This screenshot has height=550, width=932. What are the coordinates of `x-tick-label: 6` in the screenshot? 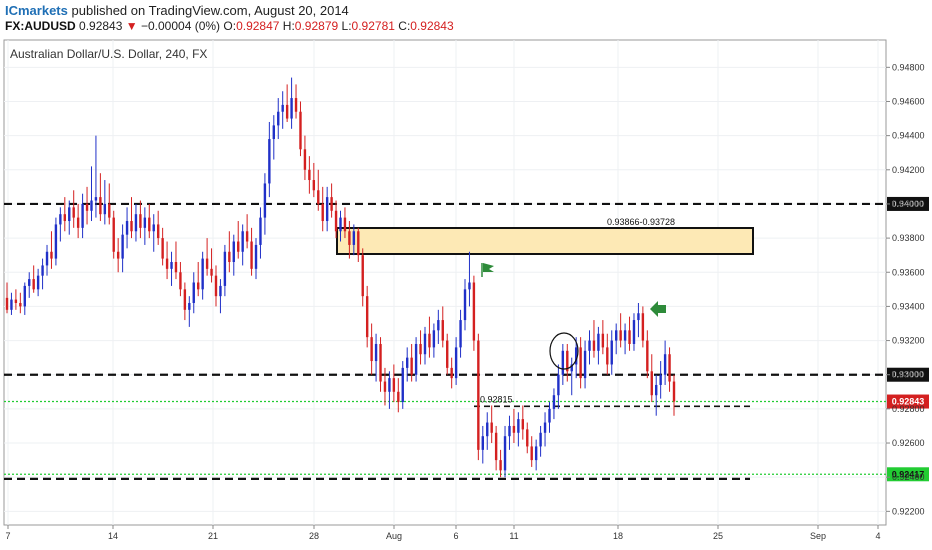 It's located at (455, 536).